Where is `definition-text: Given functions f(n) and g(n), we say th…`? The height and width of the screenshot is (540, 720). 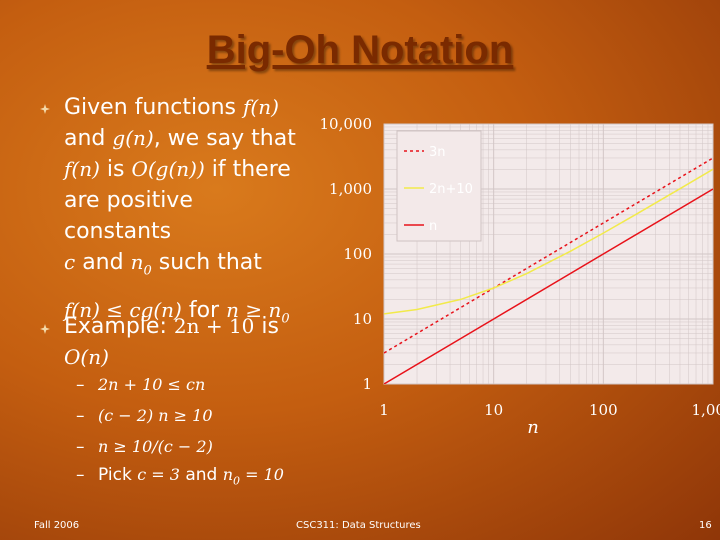 definition-text: Given functions f(n) and g(n), we say th… is located at coordinates (180, 213).